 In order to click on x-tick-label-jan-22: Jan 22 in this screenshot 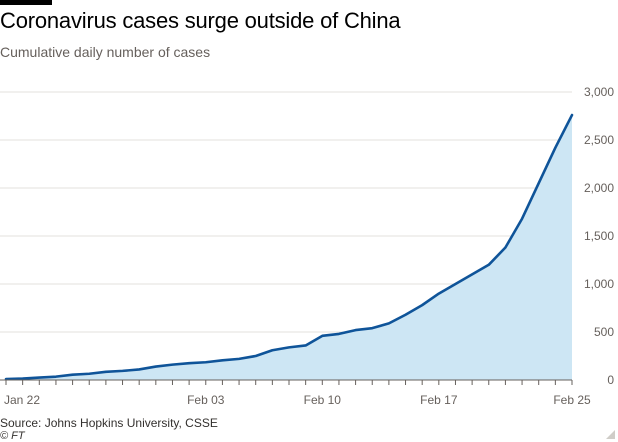, I will do `click(22, 400)`.